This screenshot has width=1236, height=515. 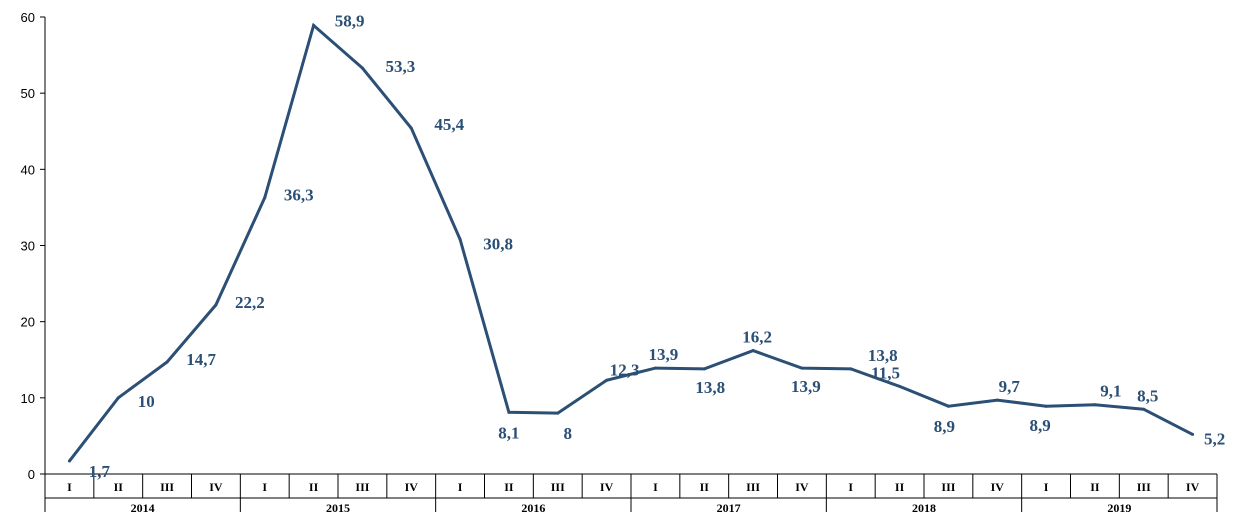 I want to click on data-label: 11,5, so click(x=885, y=372).